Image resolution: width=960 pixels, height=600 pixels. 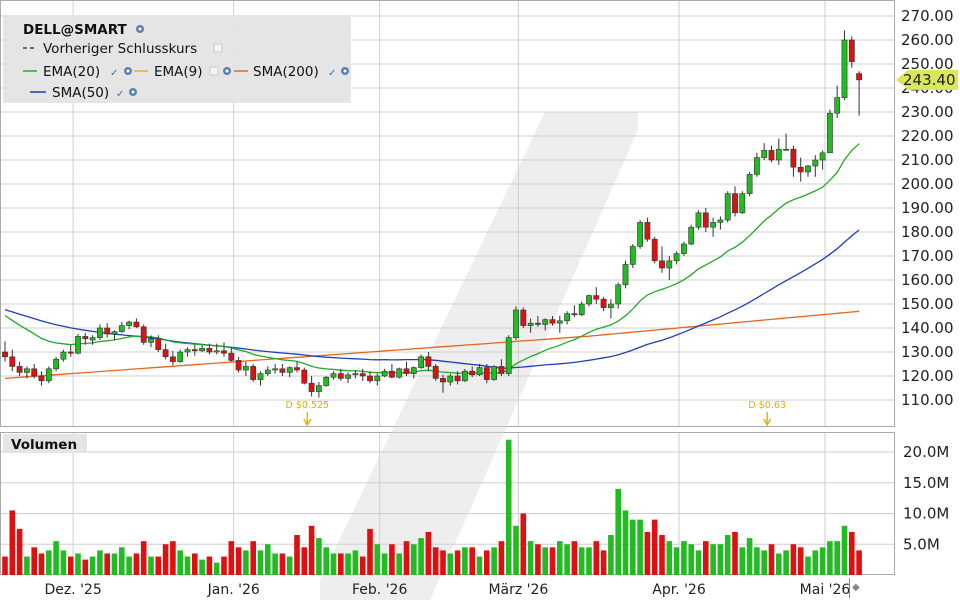 I want to click on date-tick-label: Feb. '26, so click(x=379, y=590).